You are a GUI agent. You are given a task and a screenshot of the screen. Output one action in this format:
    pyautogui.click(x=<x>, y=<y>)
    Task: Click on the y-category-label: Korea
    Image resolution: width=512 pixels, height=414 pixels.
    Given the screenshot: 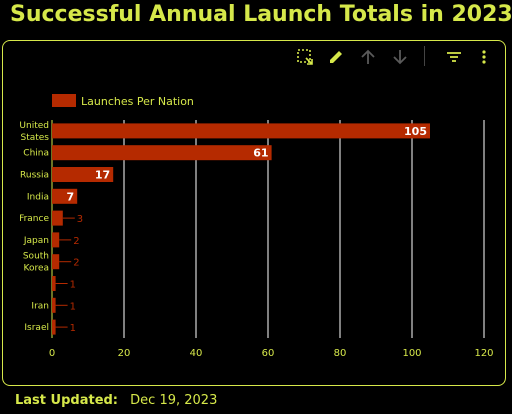 What is the action you would take?
    pyautogui.click(x=36, y=269)
    